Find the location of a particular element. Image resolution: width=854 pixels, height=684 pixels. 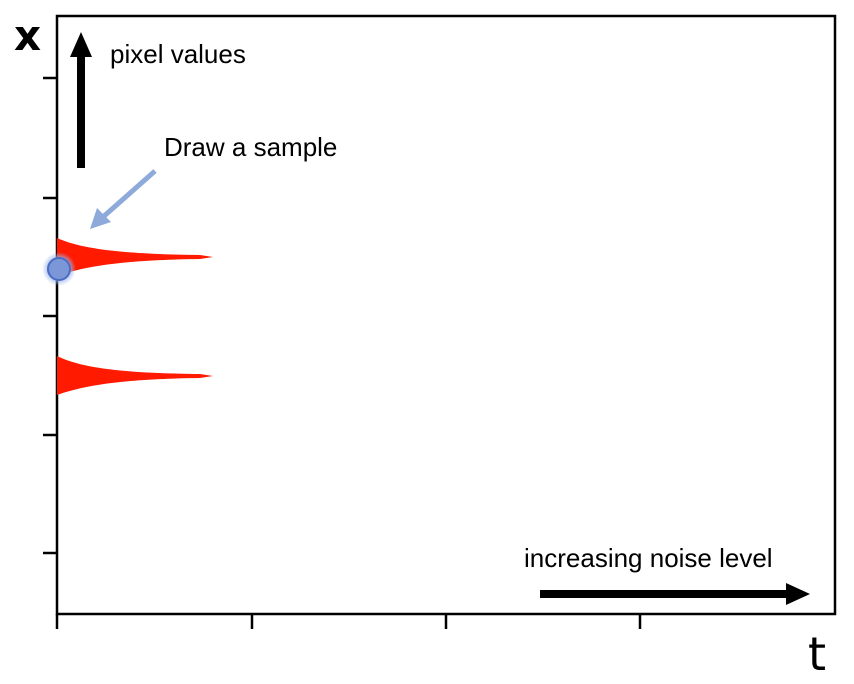

draw-sample-pointer is located at coordinates (123, 199).